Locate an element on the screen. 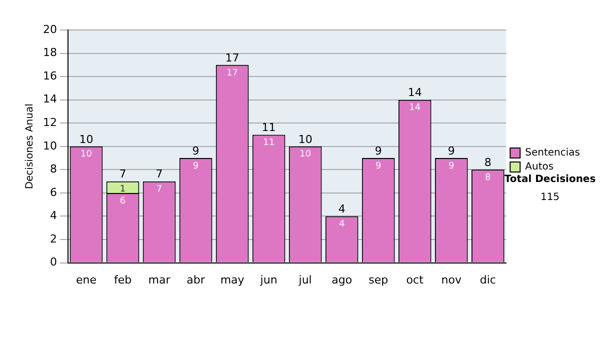  data-label: 6 is located at coordinates (123, 201).